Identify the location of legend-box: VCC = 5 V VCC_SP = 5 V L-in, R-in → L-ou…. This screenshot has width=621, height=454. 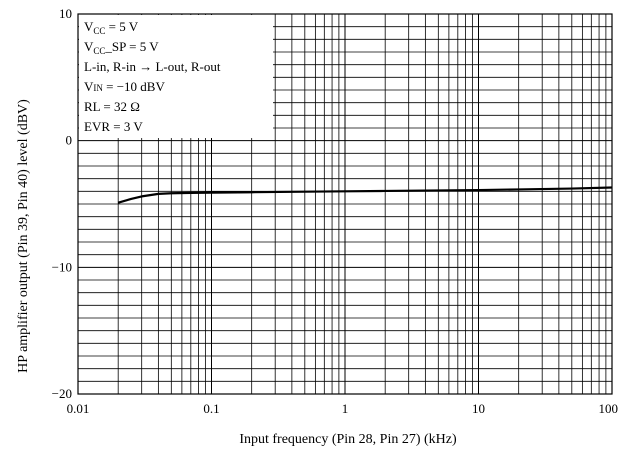
(176, 76).